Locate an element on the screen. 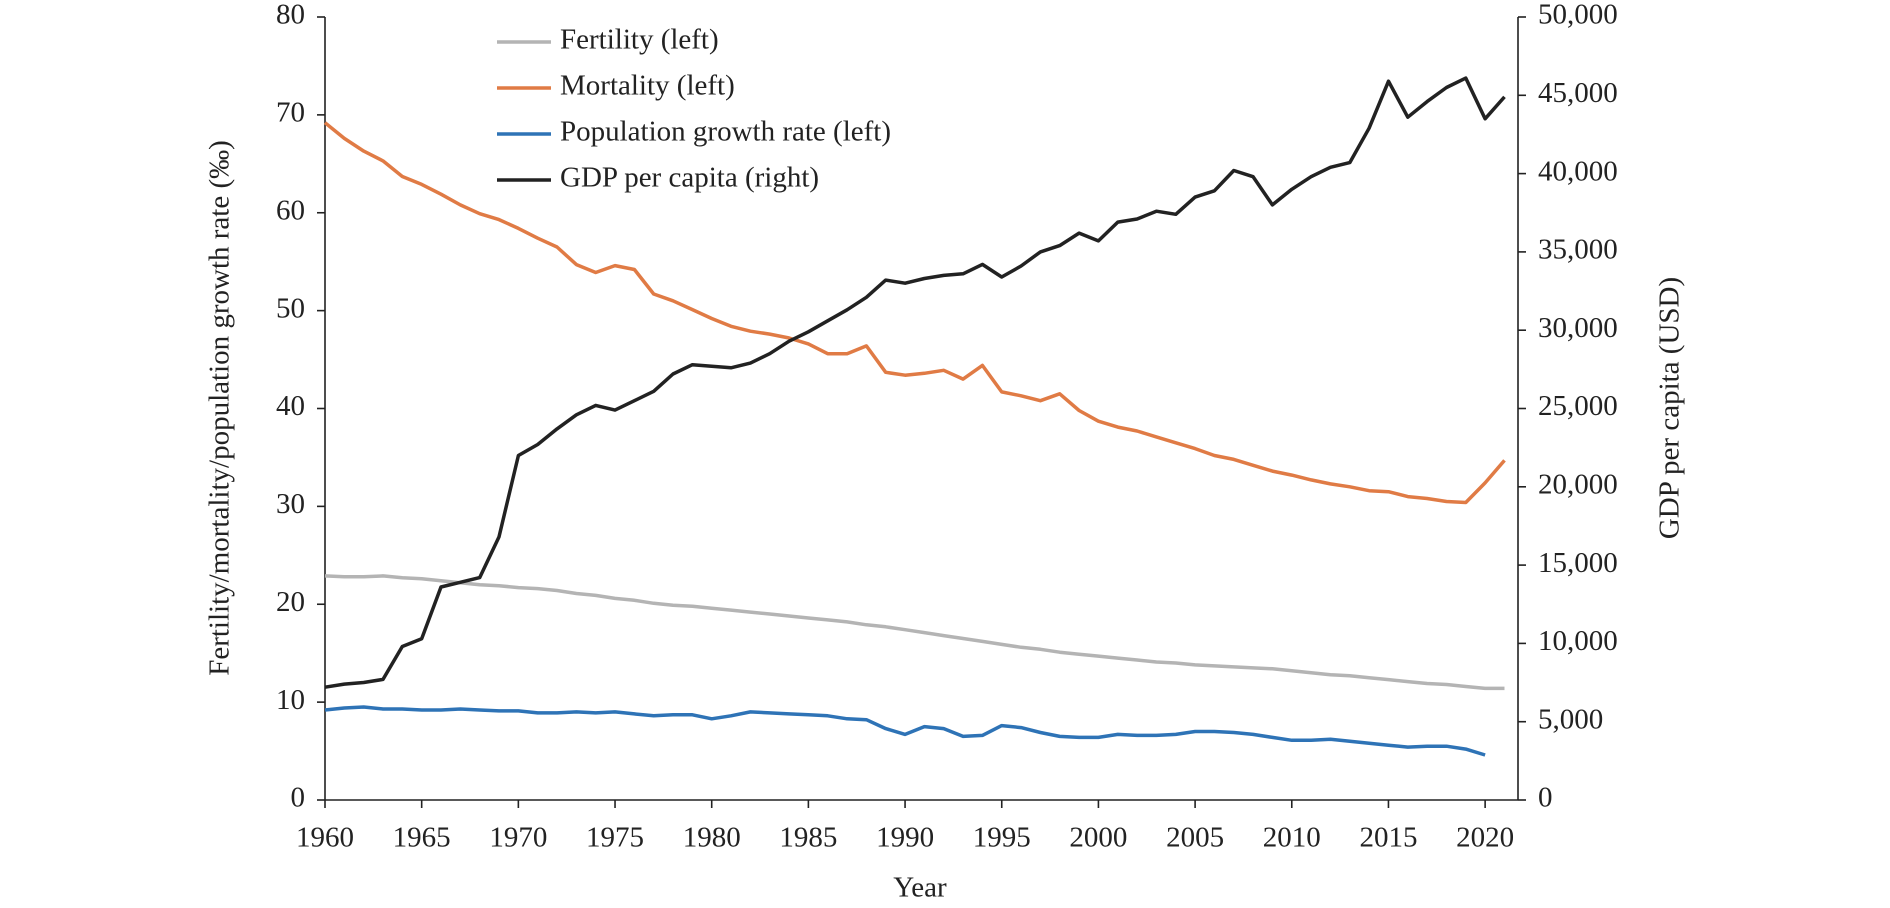 The image size is (1890, 908). x-tick-label: 2005 is located at coordinates (1195, 838).